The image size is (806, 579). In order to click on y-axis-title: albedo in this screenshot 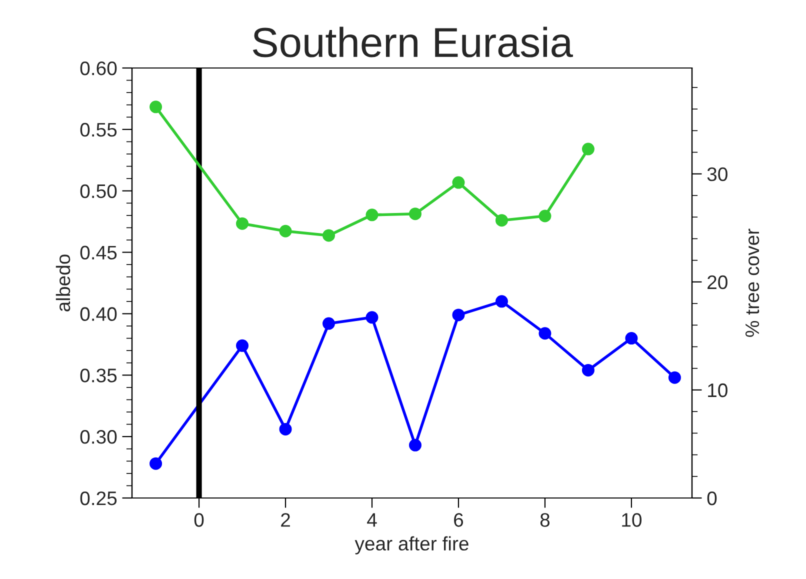, I will do `click(63, 283)`.